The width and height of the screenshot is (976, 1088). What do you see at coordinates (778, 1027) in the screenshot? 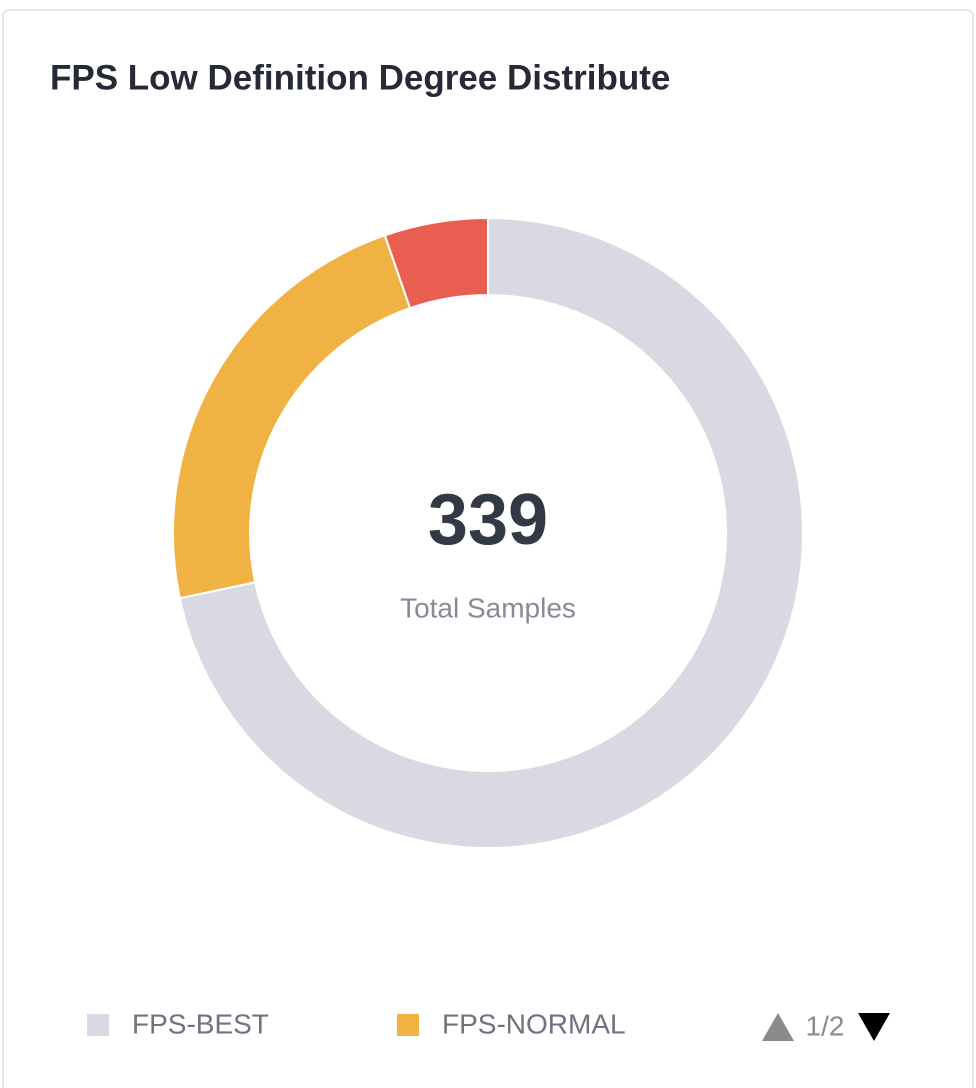
I see `legend-prev` at bounding box center [778, 1027].